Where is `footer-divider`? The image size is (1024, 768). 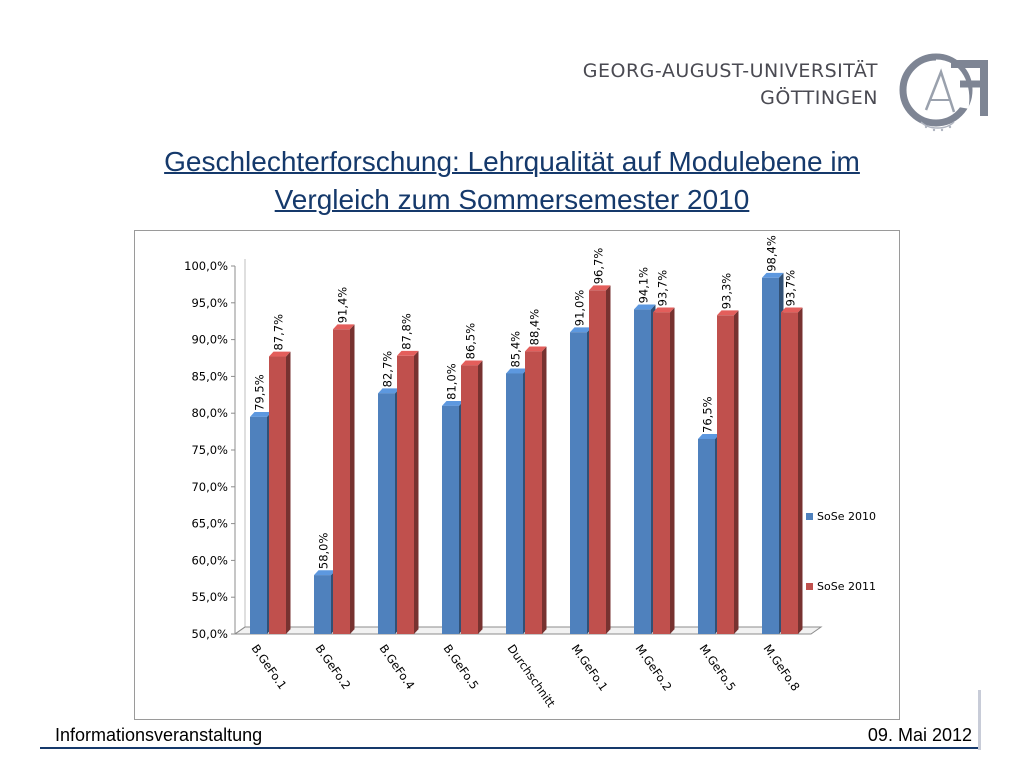
footer-divider is located at coordinates (510, 748).